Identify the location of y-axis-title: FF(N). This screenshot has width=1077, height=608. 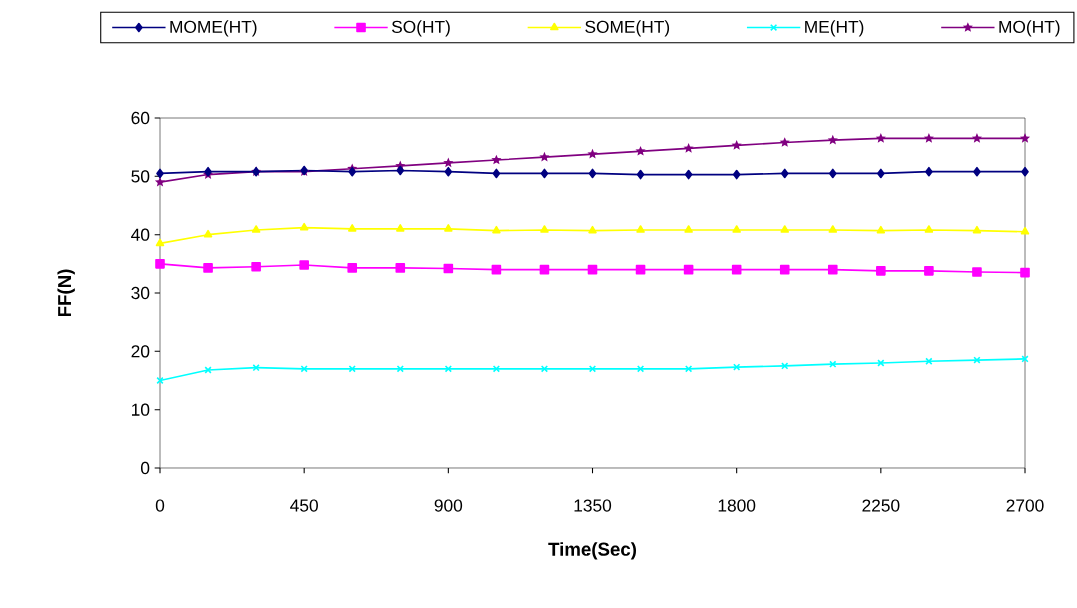
(66, 293).